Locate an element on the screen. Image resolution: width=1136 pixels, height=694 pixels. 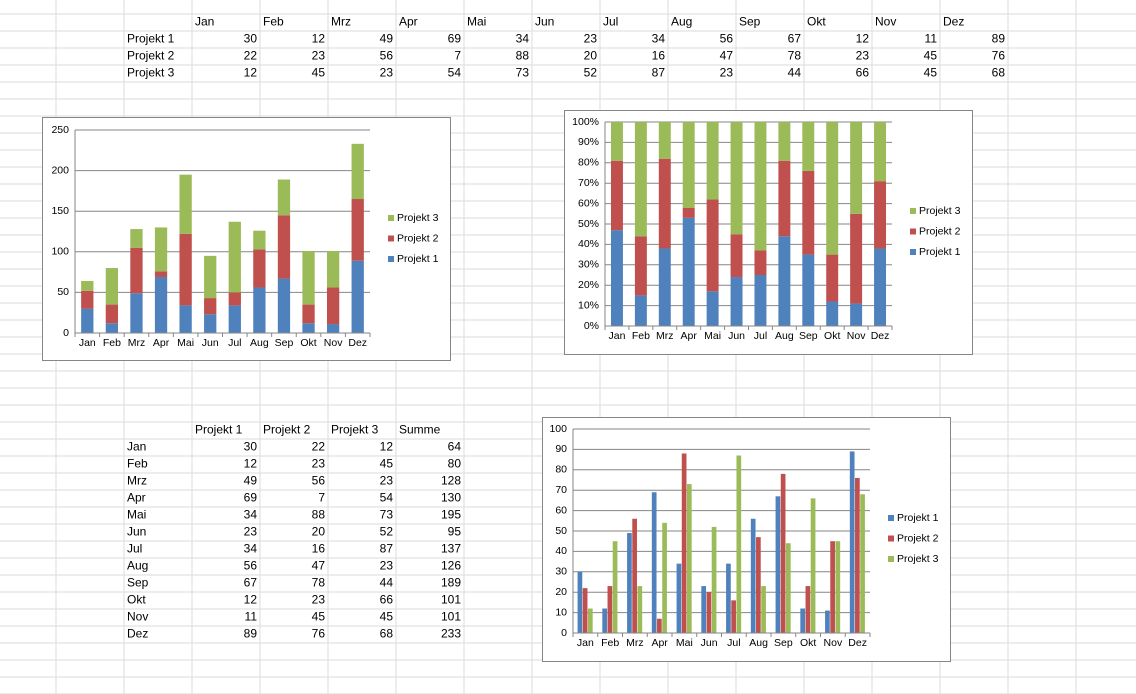
column-header: Projekt 2 is located at coordinates (287, 430).